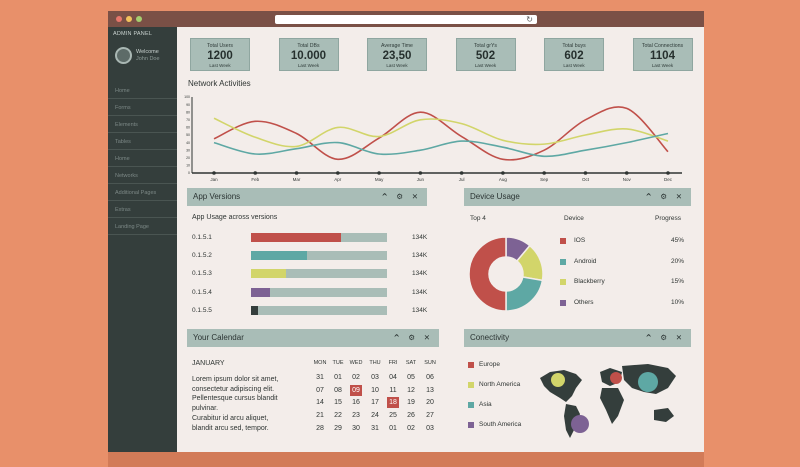 The width and height of the screenshot is (800, 467). I want to click on calendar-day: 18, so click(393, 403).